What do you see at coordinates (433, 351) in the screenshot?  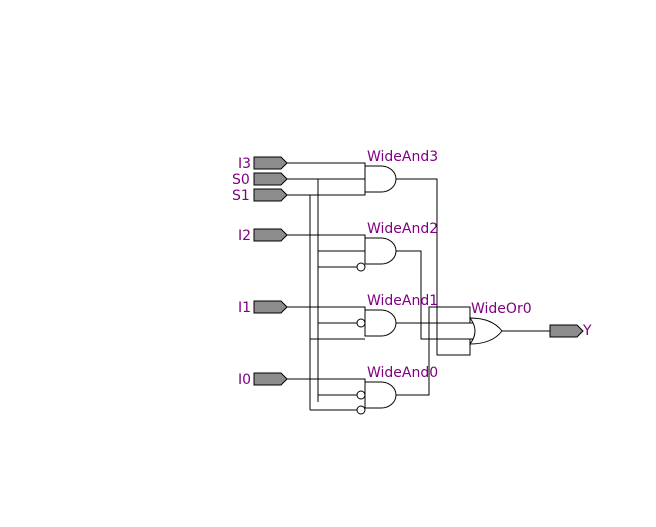 I see `wire-and0-out` at bounding box center [433, 351].